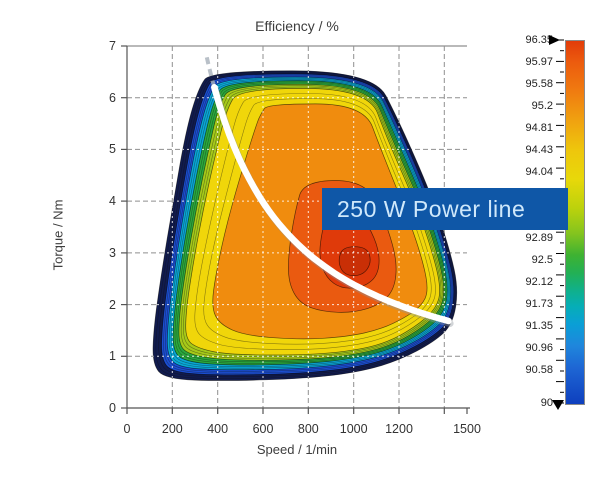  What do you see at coordinates (539, 172) in the screenshot?
I see `colorbar-tick-label: 94.04` at bounding box center [539, 172].